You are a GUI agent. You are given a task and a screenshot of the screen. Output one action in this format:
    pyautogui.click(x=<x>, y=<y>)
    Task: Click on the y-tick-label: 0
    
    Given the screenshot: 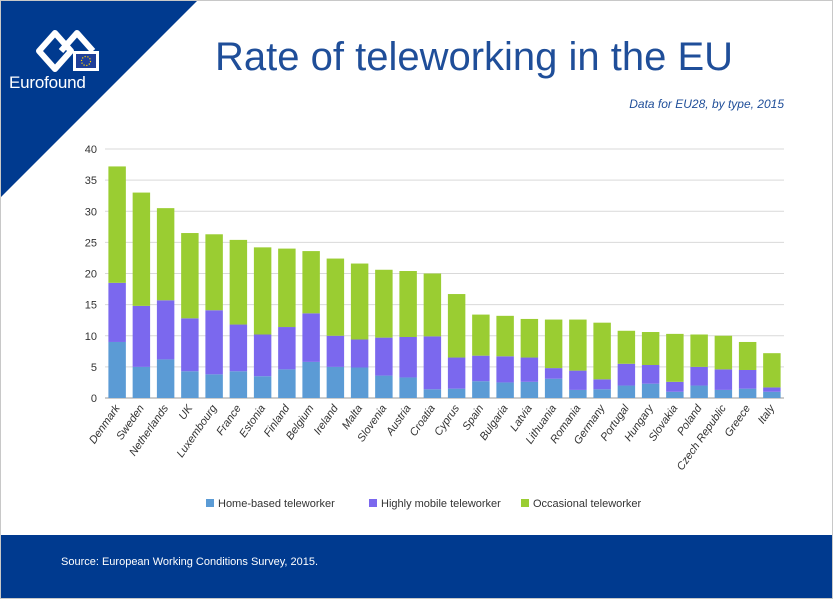 What is the action you would take?
    pyautogui.click(x=94, y=399)
    